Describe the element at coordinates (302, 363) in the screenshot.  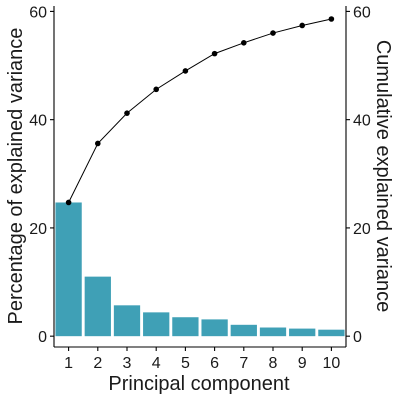
I see `x-tick-label-9: 9` at that location.